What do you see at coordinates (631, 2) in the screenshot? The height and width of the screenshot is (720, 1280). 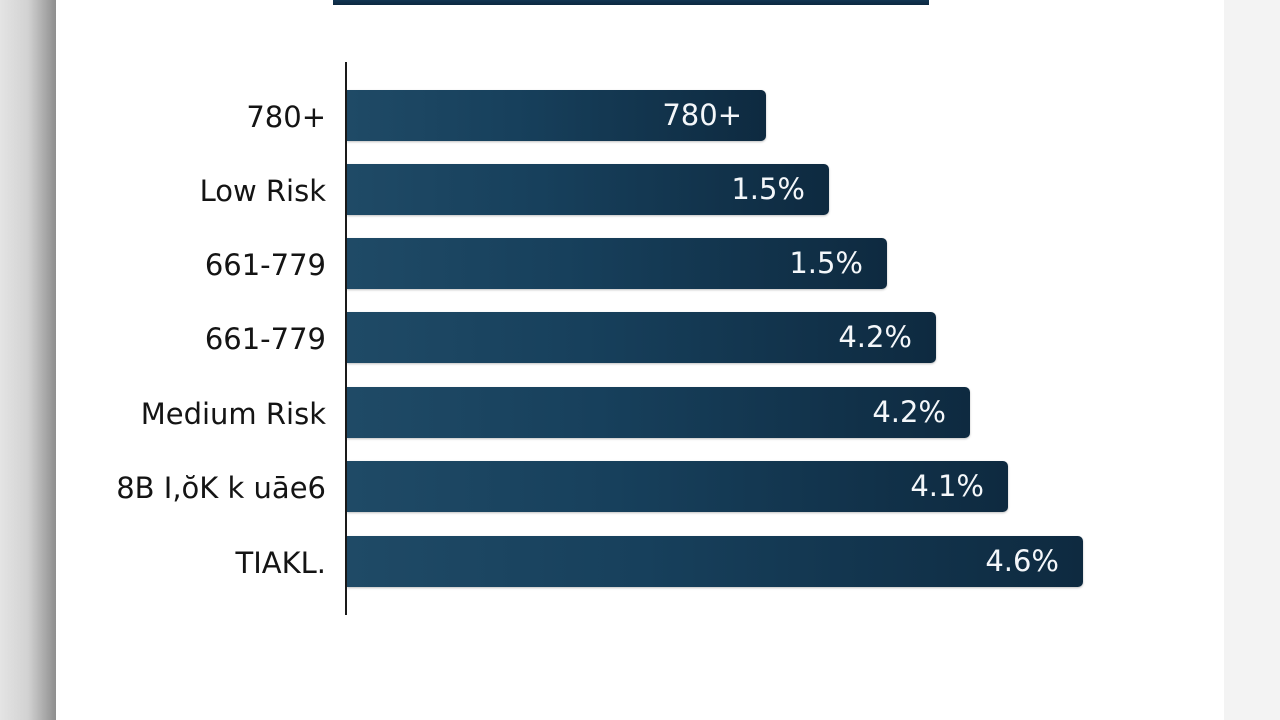 I see `header-bar` at bounding box center [631, 2].